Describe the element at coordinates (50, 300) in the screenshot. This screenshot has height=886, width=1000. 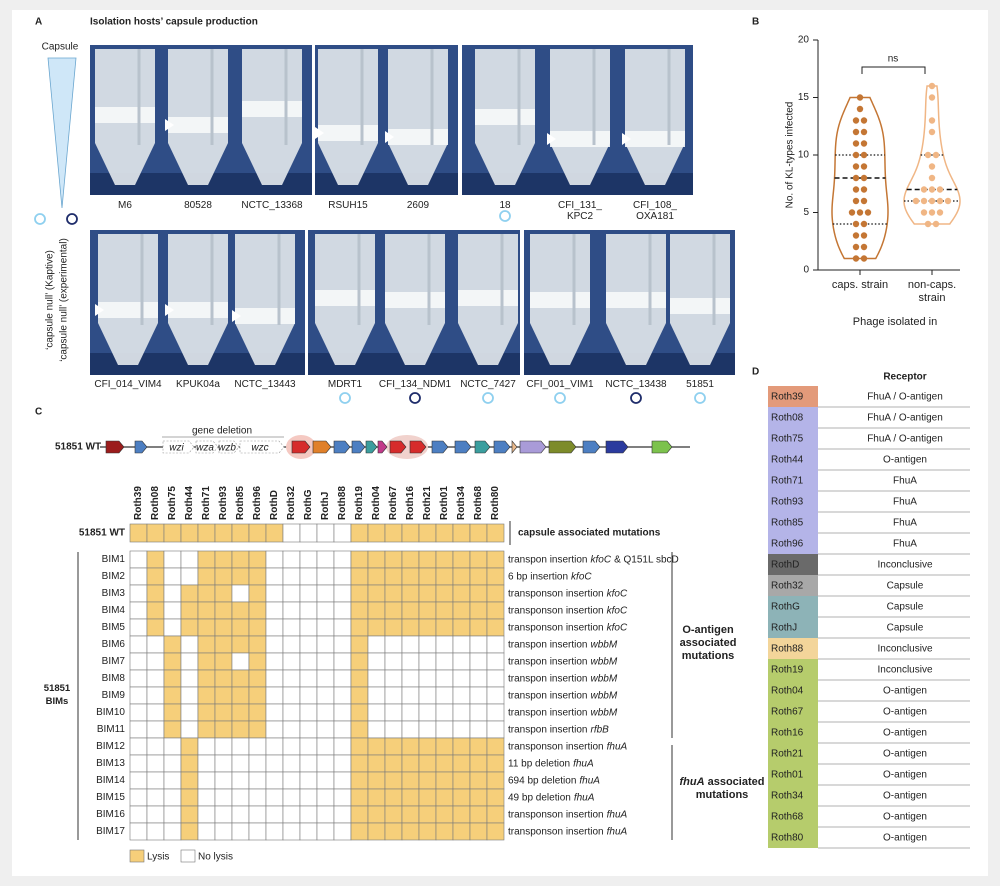
I see `legend-text: ‘capsule null’ (Kaptive)` at that location.